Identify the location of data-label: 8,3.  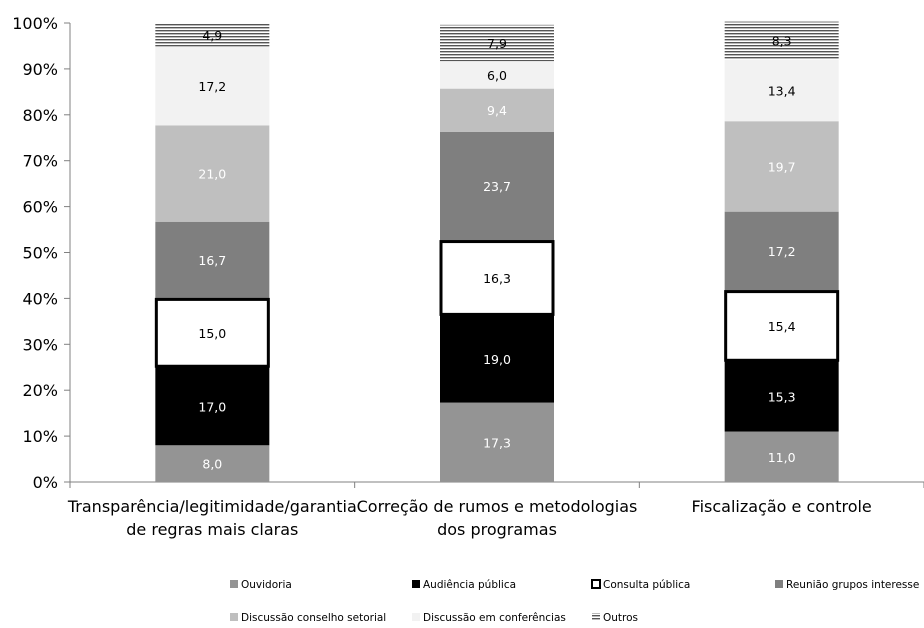
(782, 41).